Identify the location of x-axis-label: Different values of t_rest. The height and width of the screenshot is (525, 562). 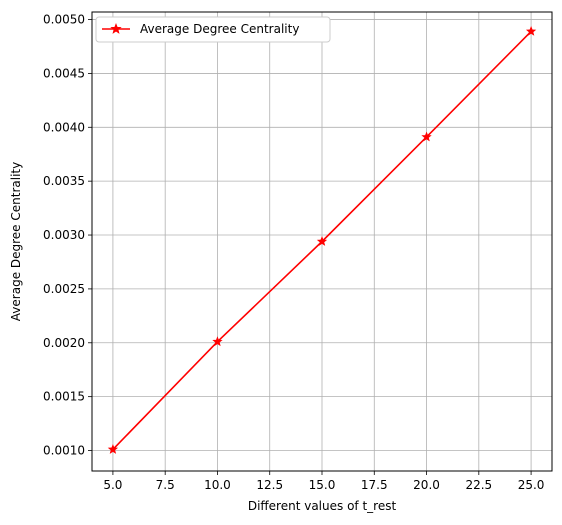
(322, 506).